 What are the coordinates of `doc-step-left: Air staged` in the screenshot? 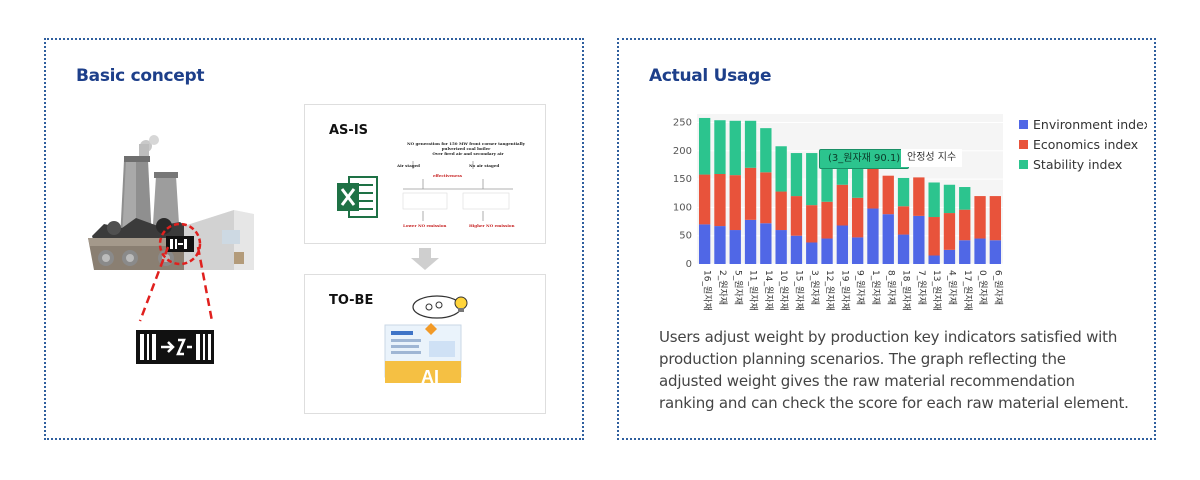 It's located at (408, 165).